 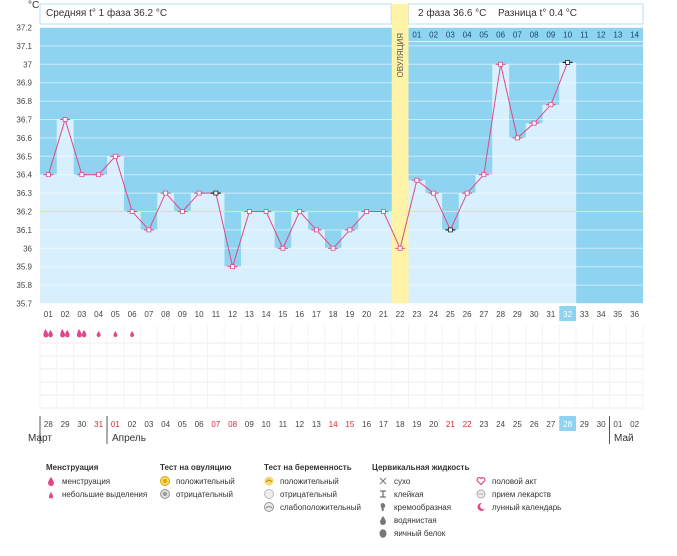 I want to click on ovulation-positive-icon, so click(x=165, y=481).